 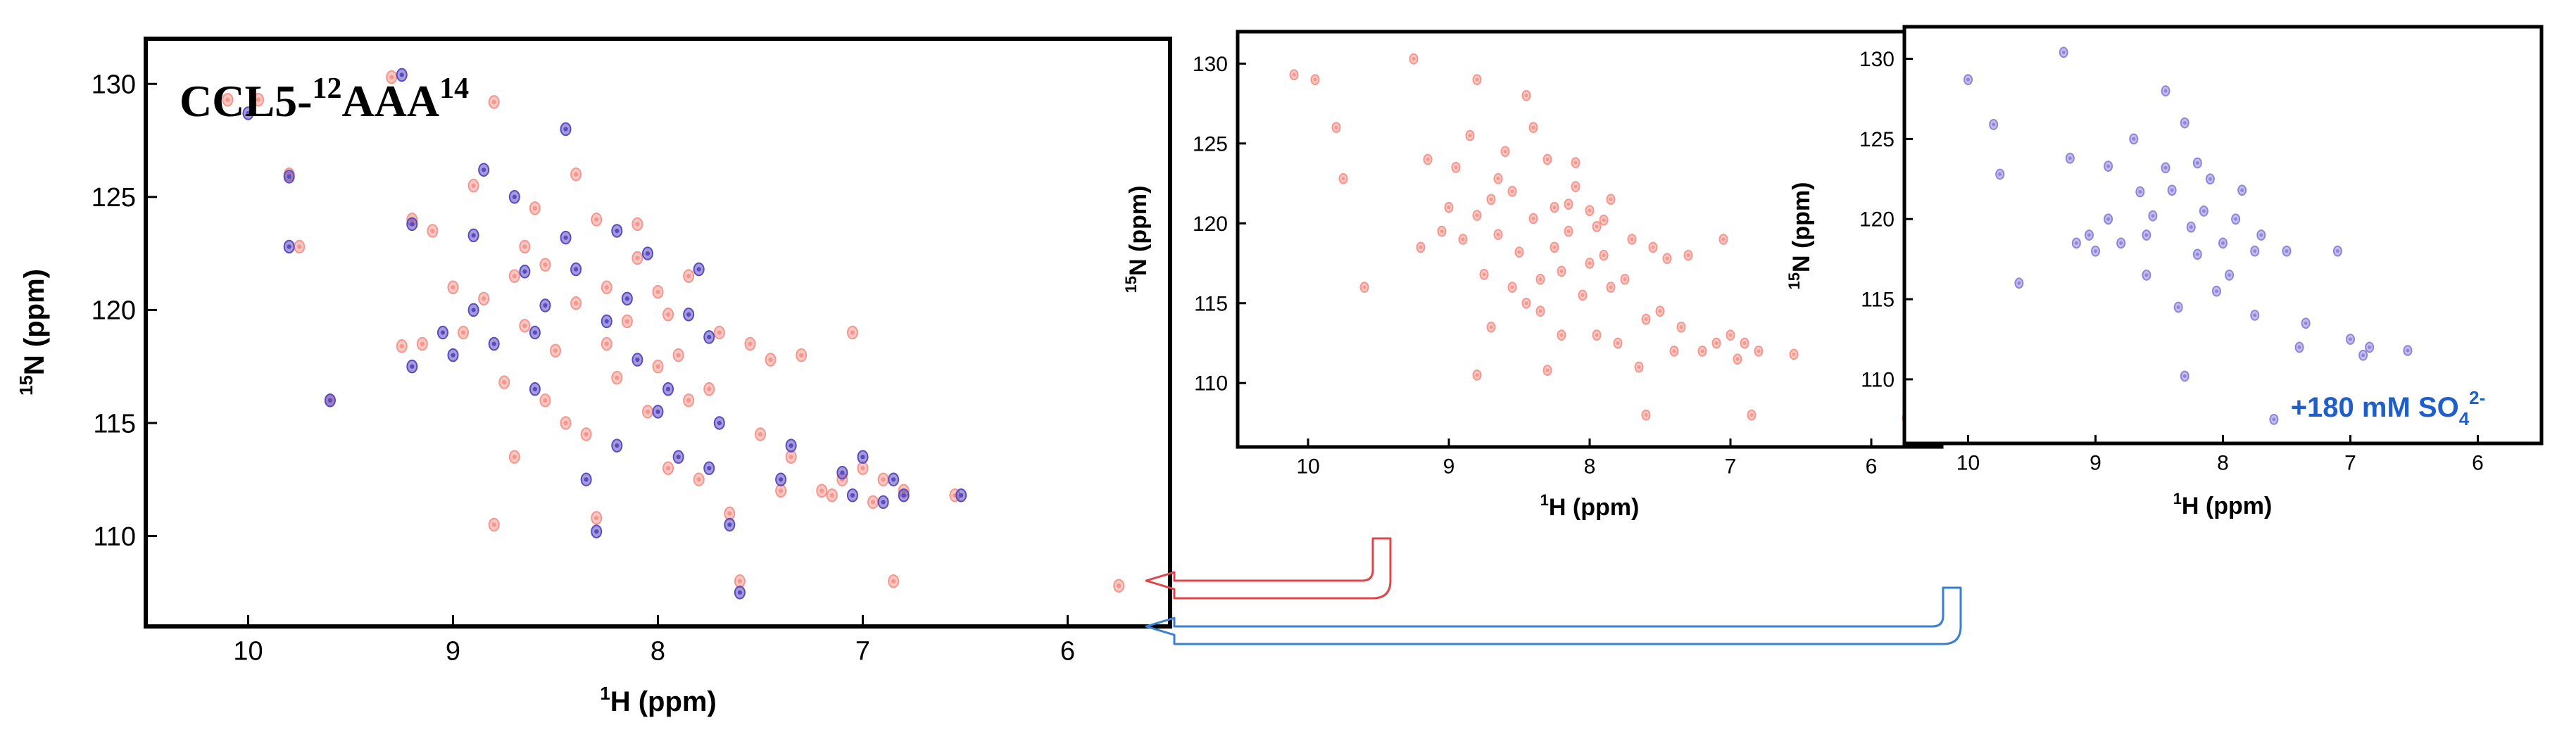 What do you see at coordinates (1731, 467) in the screenshot?
I see `x-tick-label: 7` at bounding box center [1731, 467].